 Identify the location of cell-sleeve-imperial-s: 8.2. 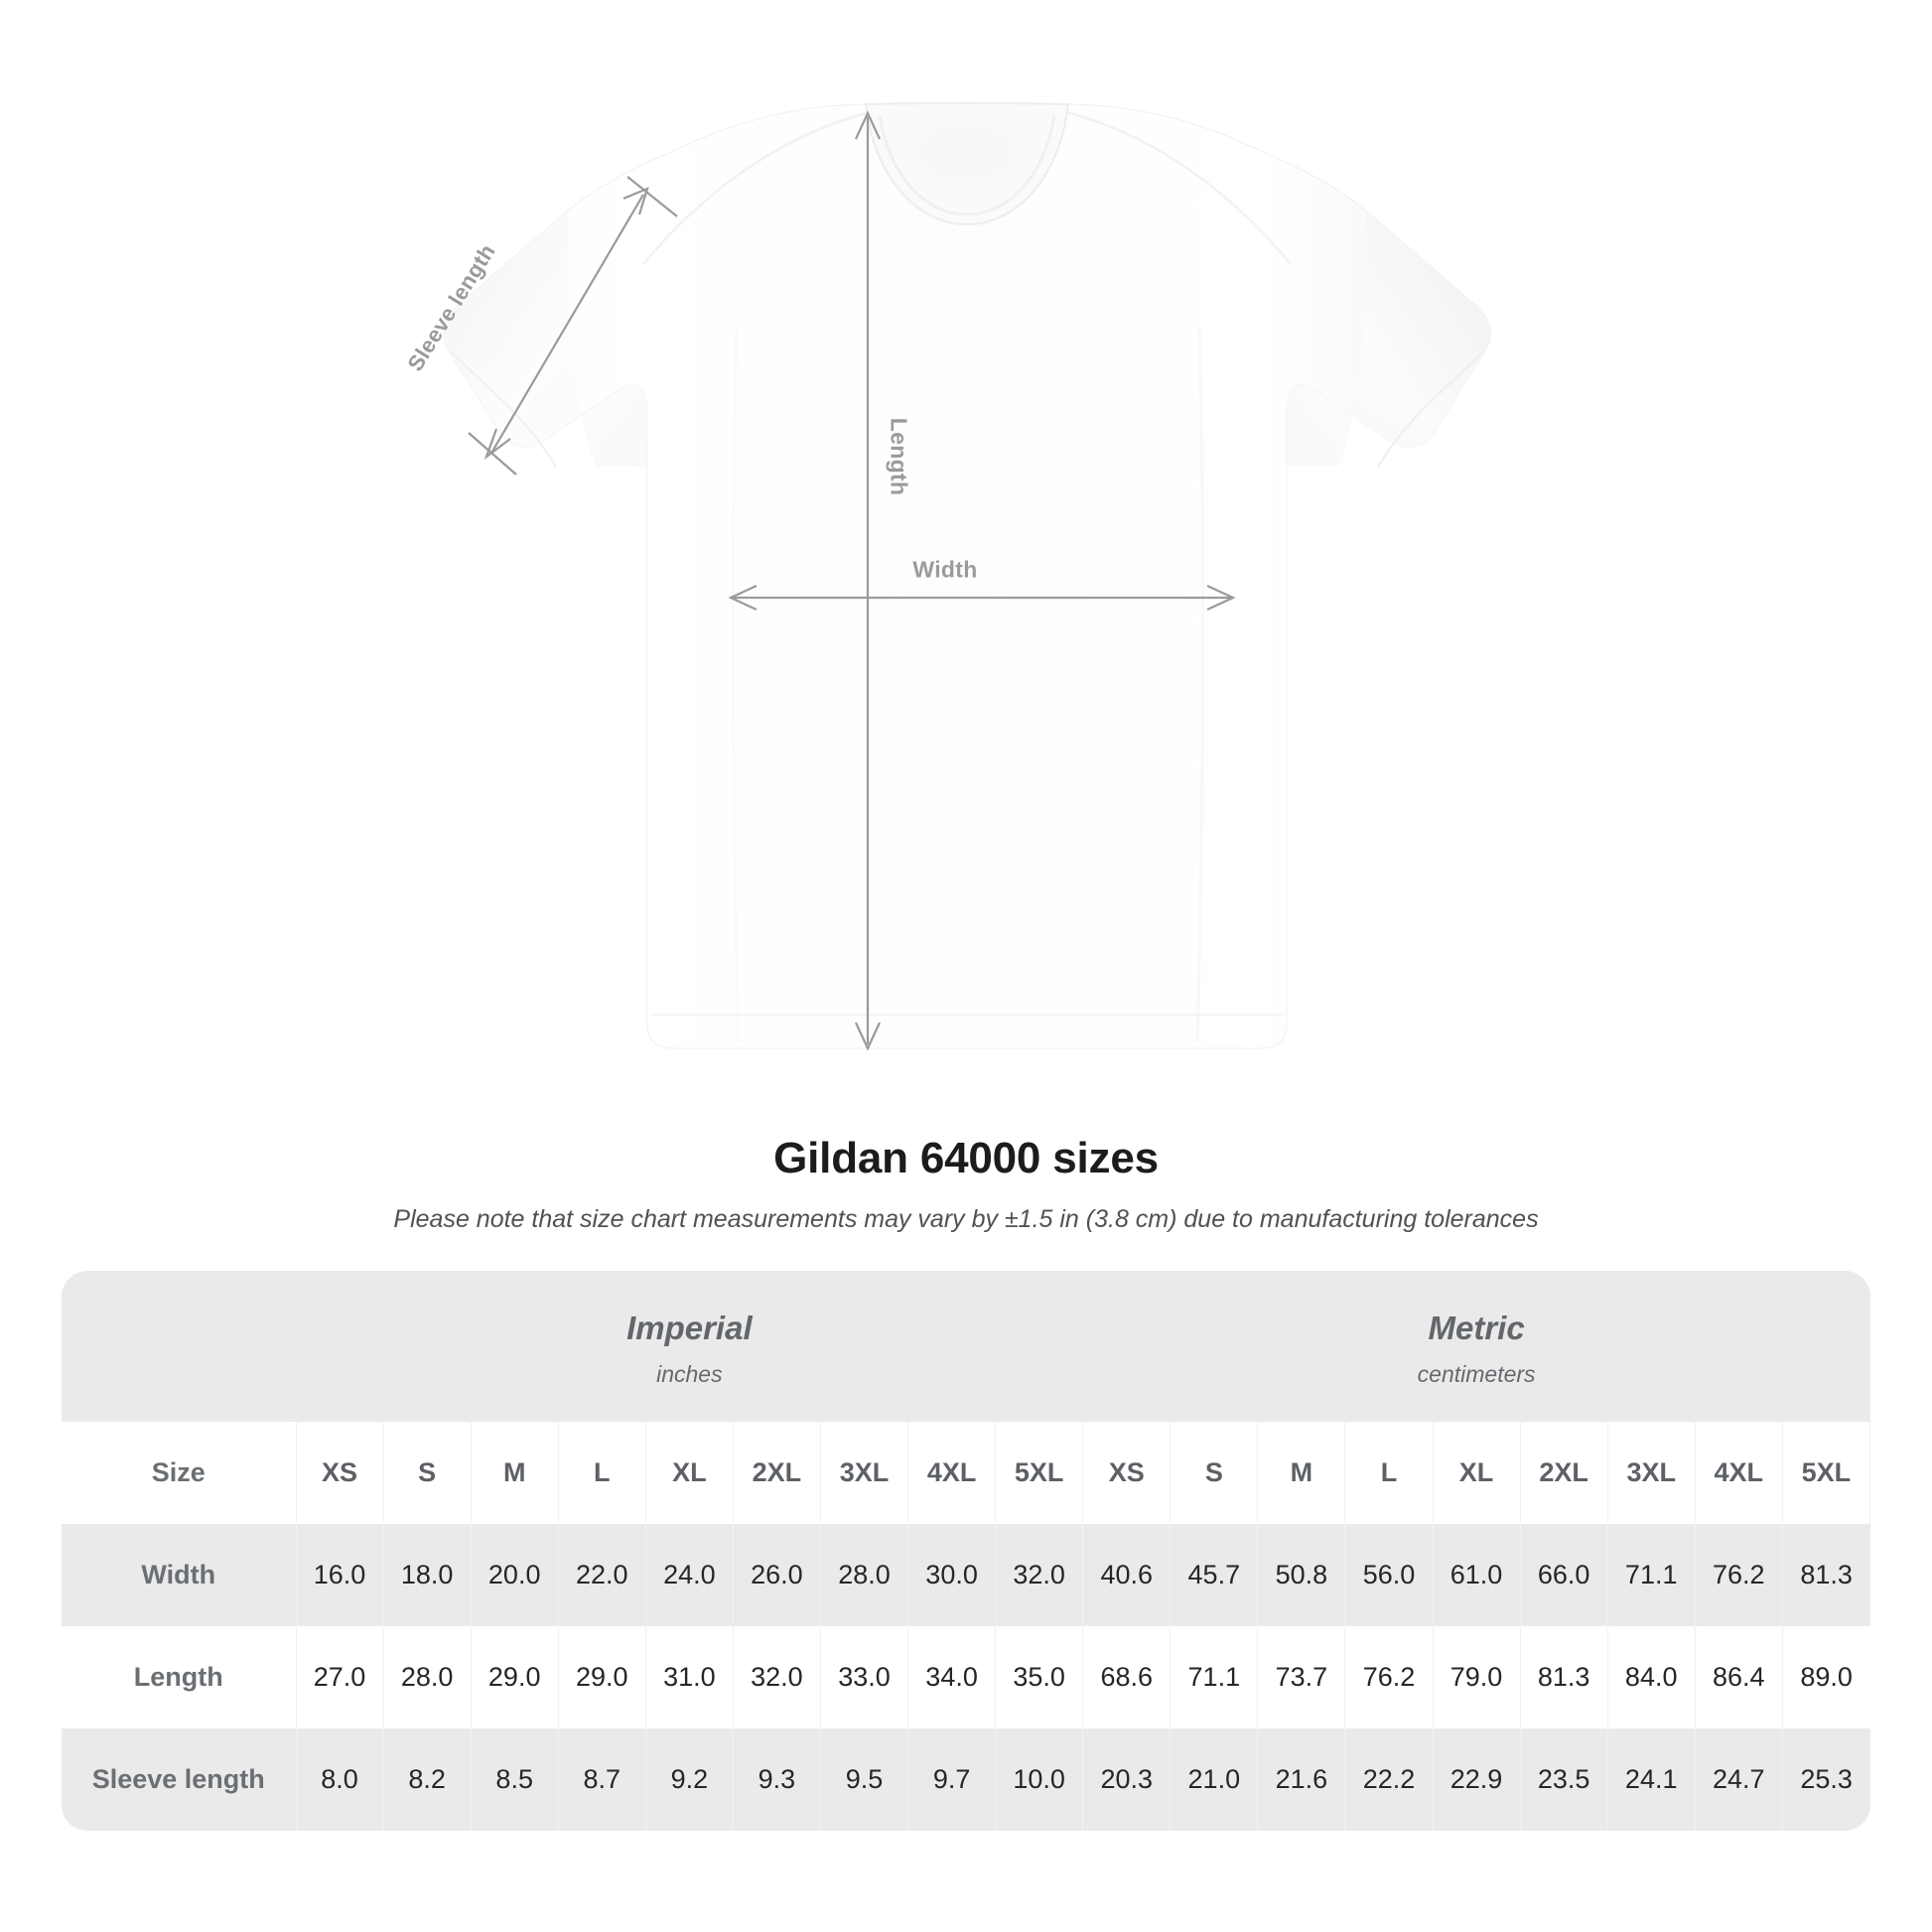
(428, 1779).